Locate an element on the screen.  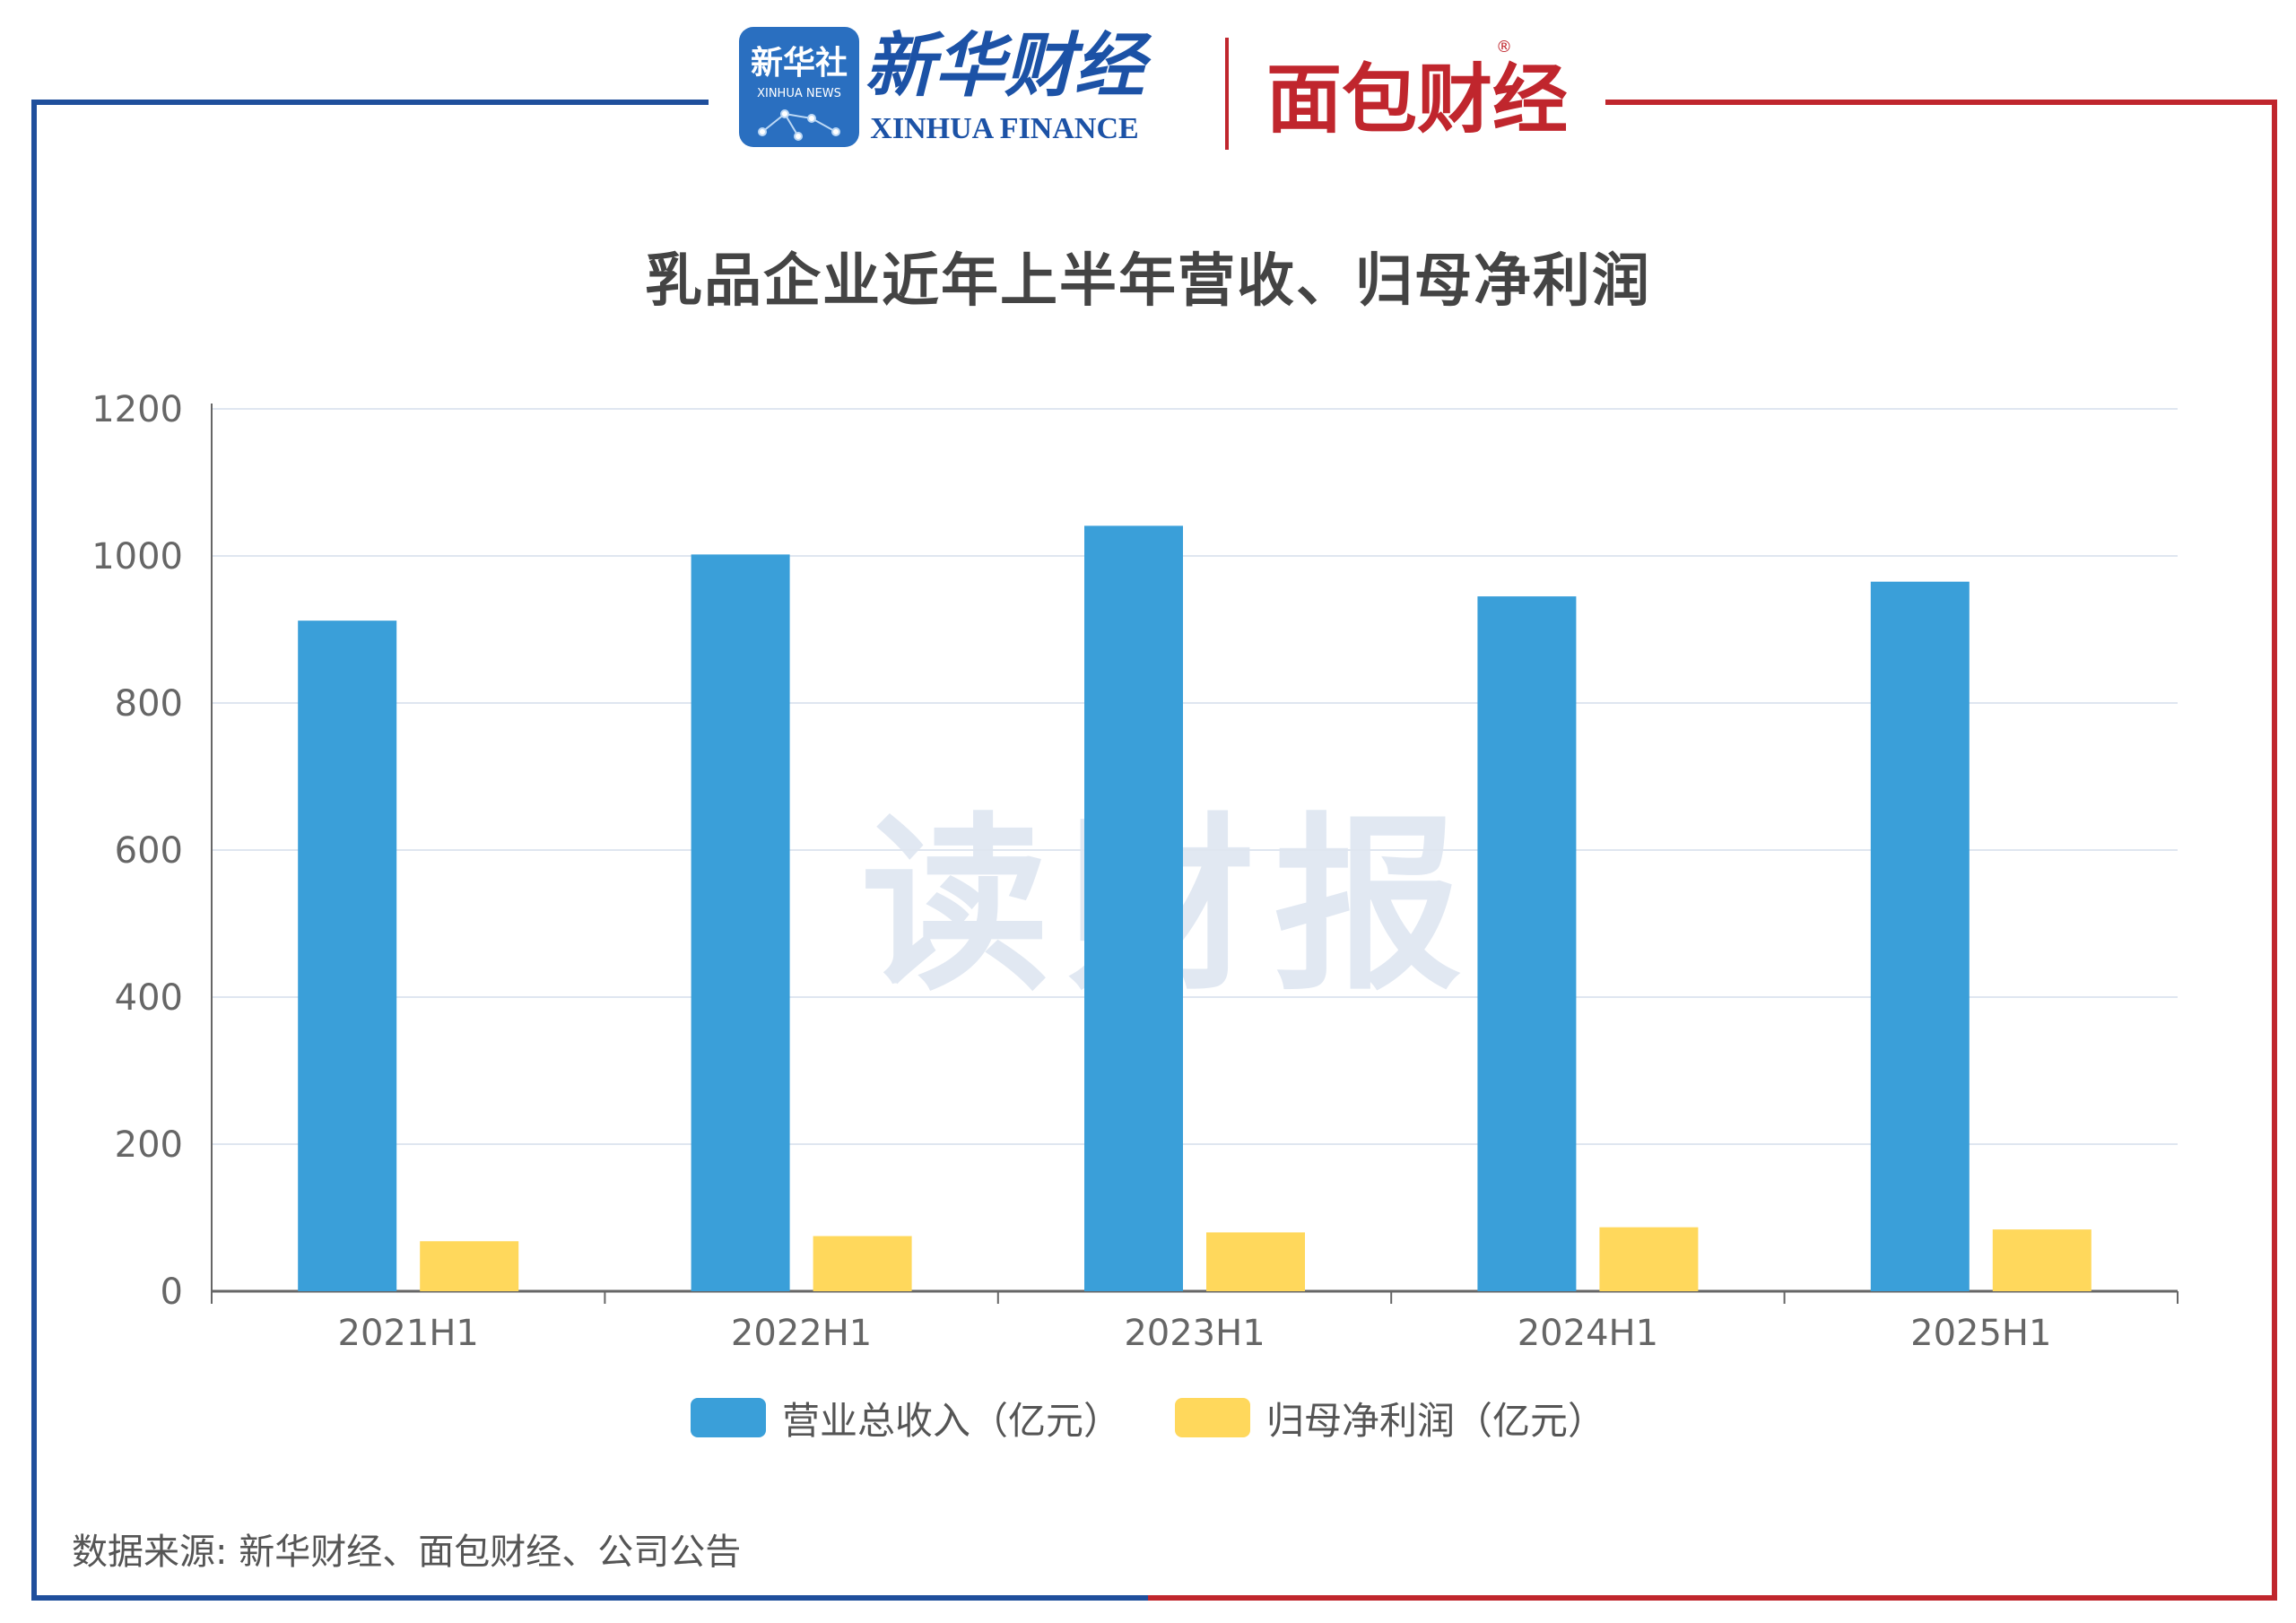
legend-item-profit: 归母净利润（亿元） is located at coordinates (1390, 1418).